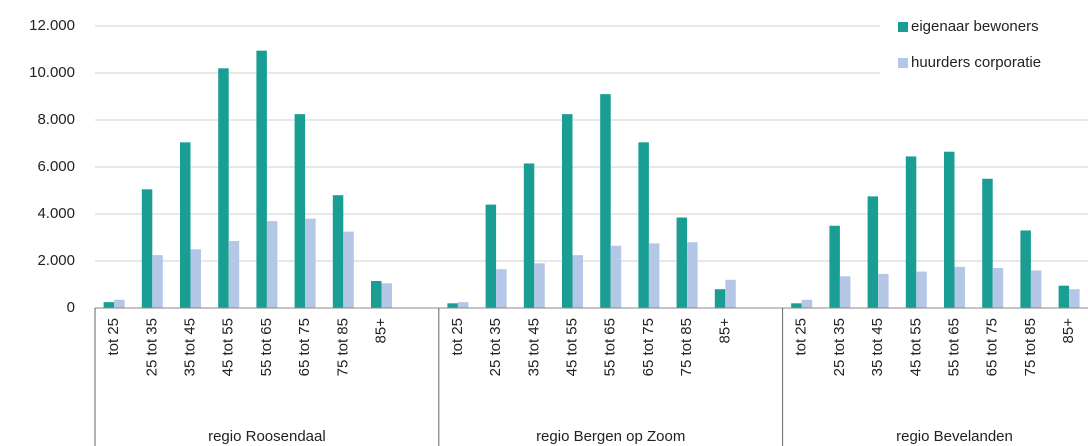 Image resolution: width=1088 pixels, height=446 pixels. I want to click on y-tick-label: 2.000, so click(56, 260).